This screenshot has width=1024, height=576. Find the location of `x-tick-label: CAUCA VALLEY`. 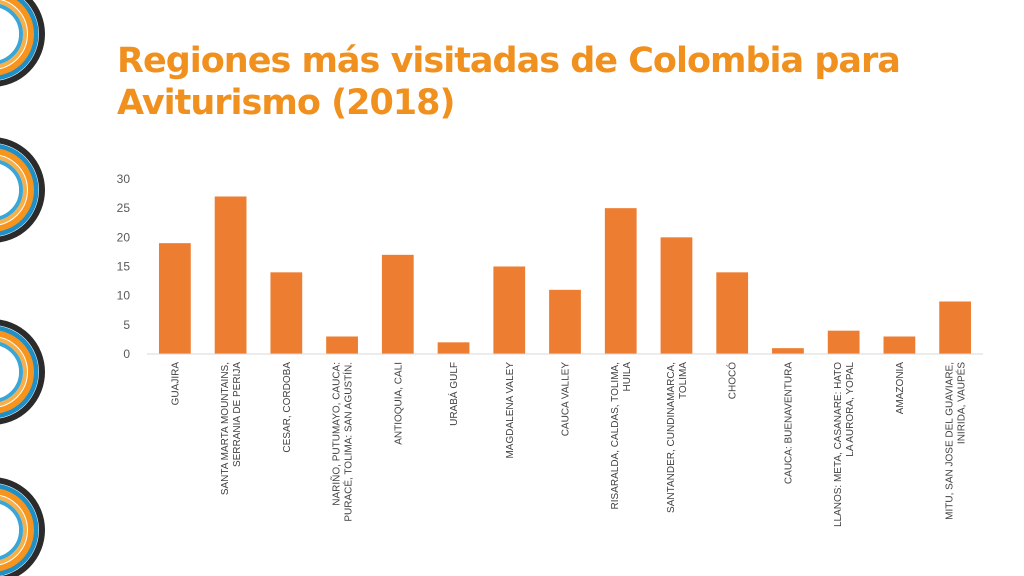

x-tick-label: CAUCA VALLEY is located at coordinates (566, 399).